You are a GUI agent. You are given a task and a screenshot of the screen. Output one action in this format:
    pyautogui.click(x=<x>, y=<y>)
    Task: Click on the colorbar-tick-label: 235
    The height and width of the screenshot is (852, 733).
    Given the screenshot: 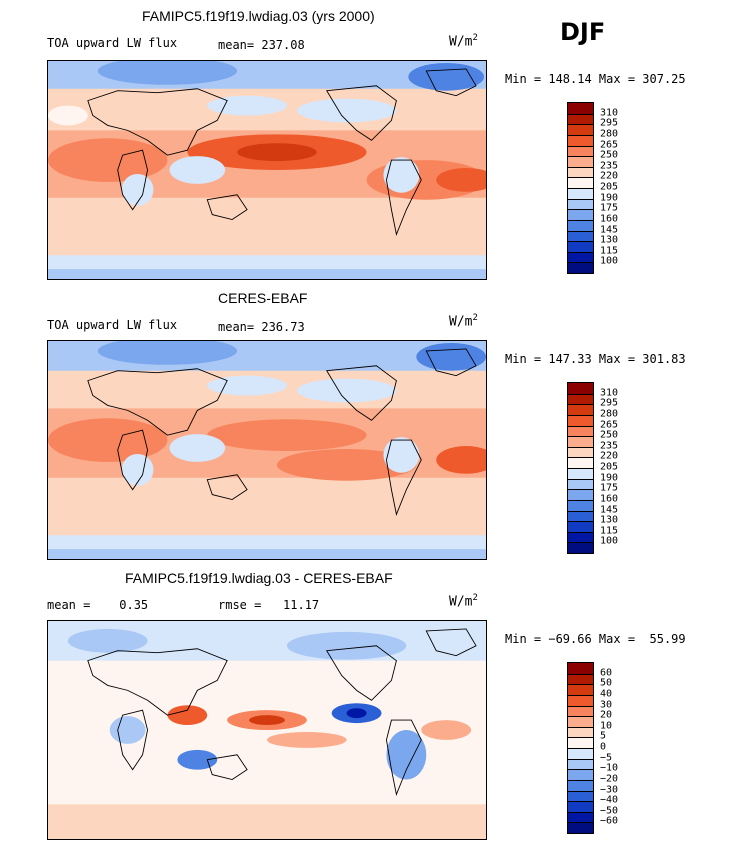 What is the action you would take?
    pyautogui.click(x=609, y=166)
    